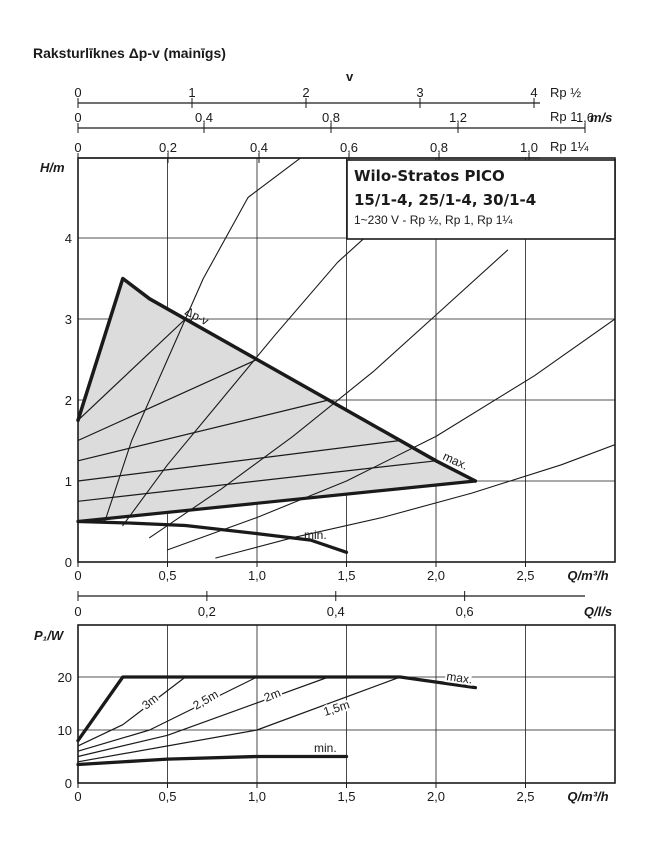 Image resolution: width=657 pixels, height=860 pixels. Describe the element at coordinates (77, 796) in the screenshot. I see `bottom-x-tick-label: 0` at that location.